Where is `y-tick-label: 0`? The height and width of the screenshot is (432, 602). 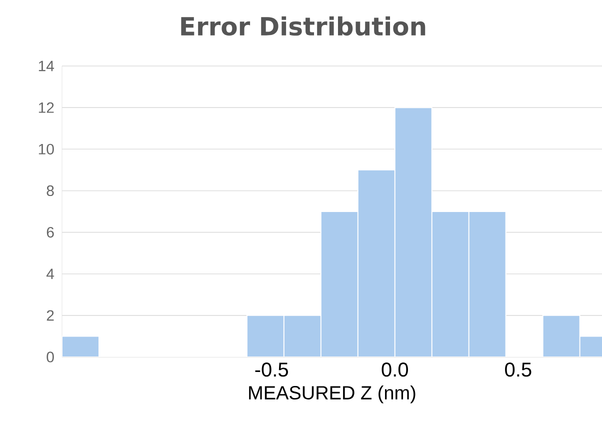 y-tick-label: 0 is located at coordinates (50, 357).